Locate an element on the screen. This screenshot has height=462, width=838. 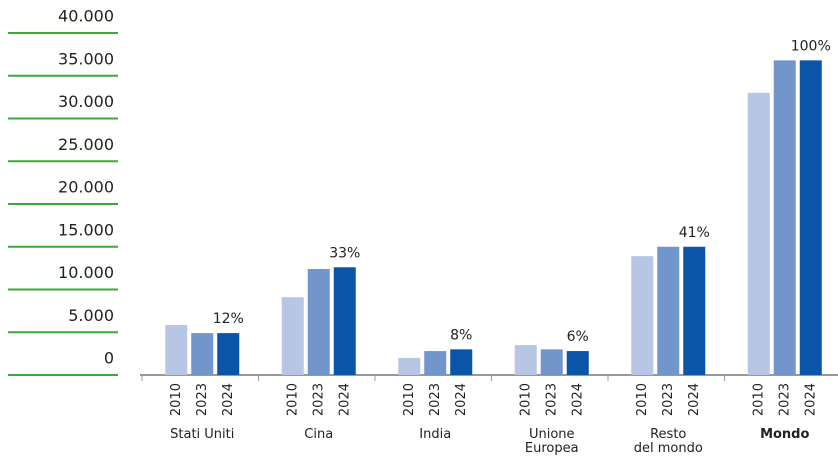
share-label: 6% is located at coordinates (578, 337).